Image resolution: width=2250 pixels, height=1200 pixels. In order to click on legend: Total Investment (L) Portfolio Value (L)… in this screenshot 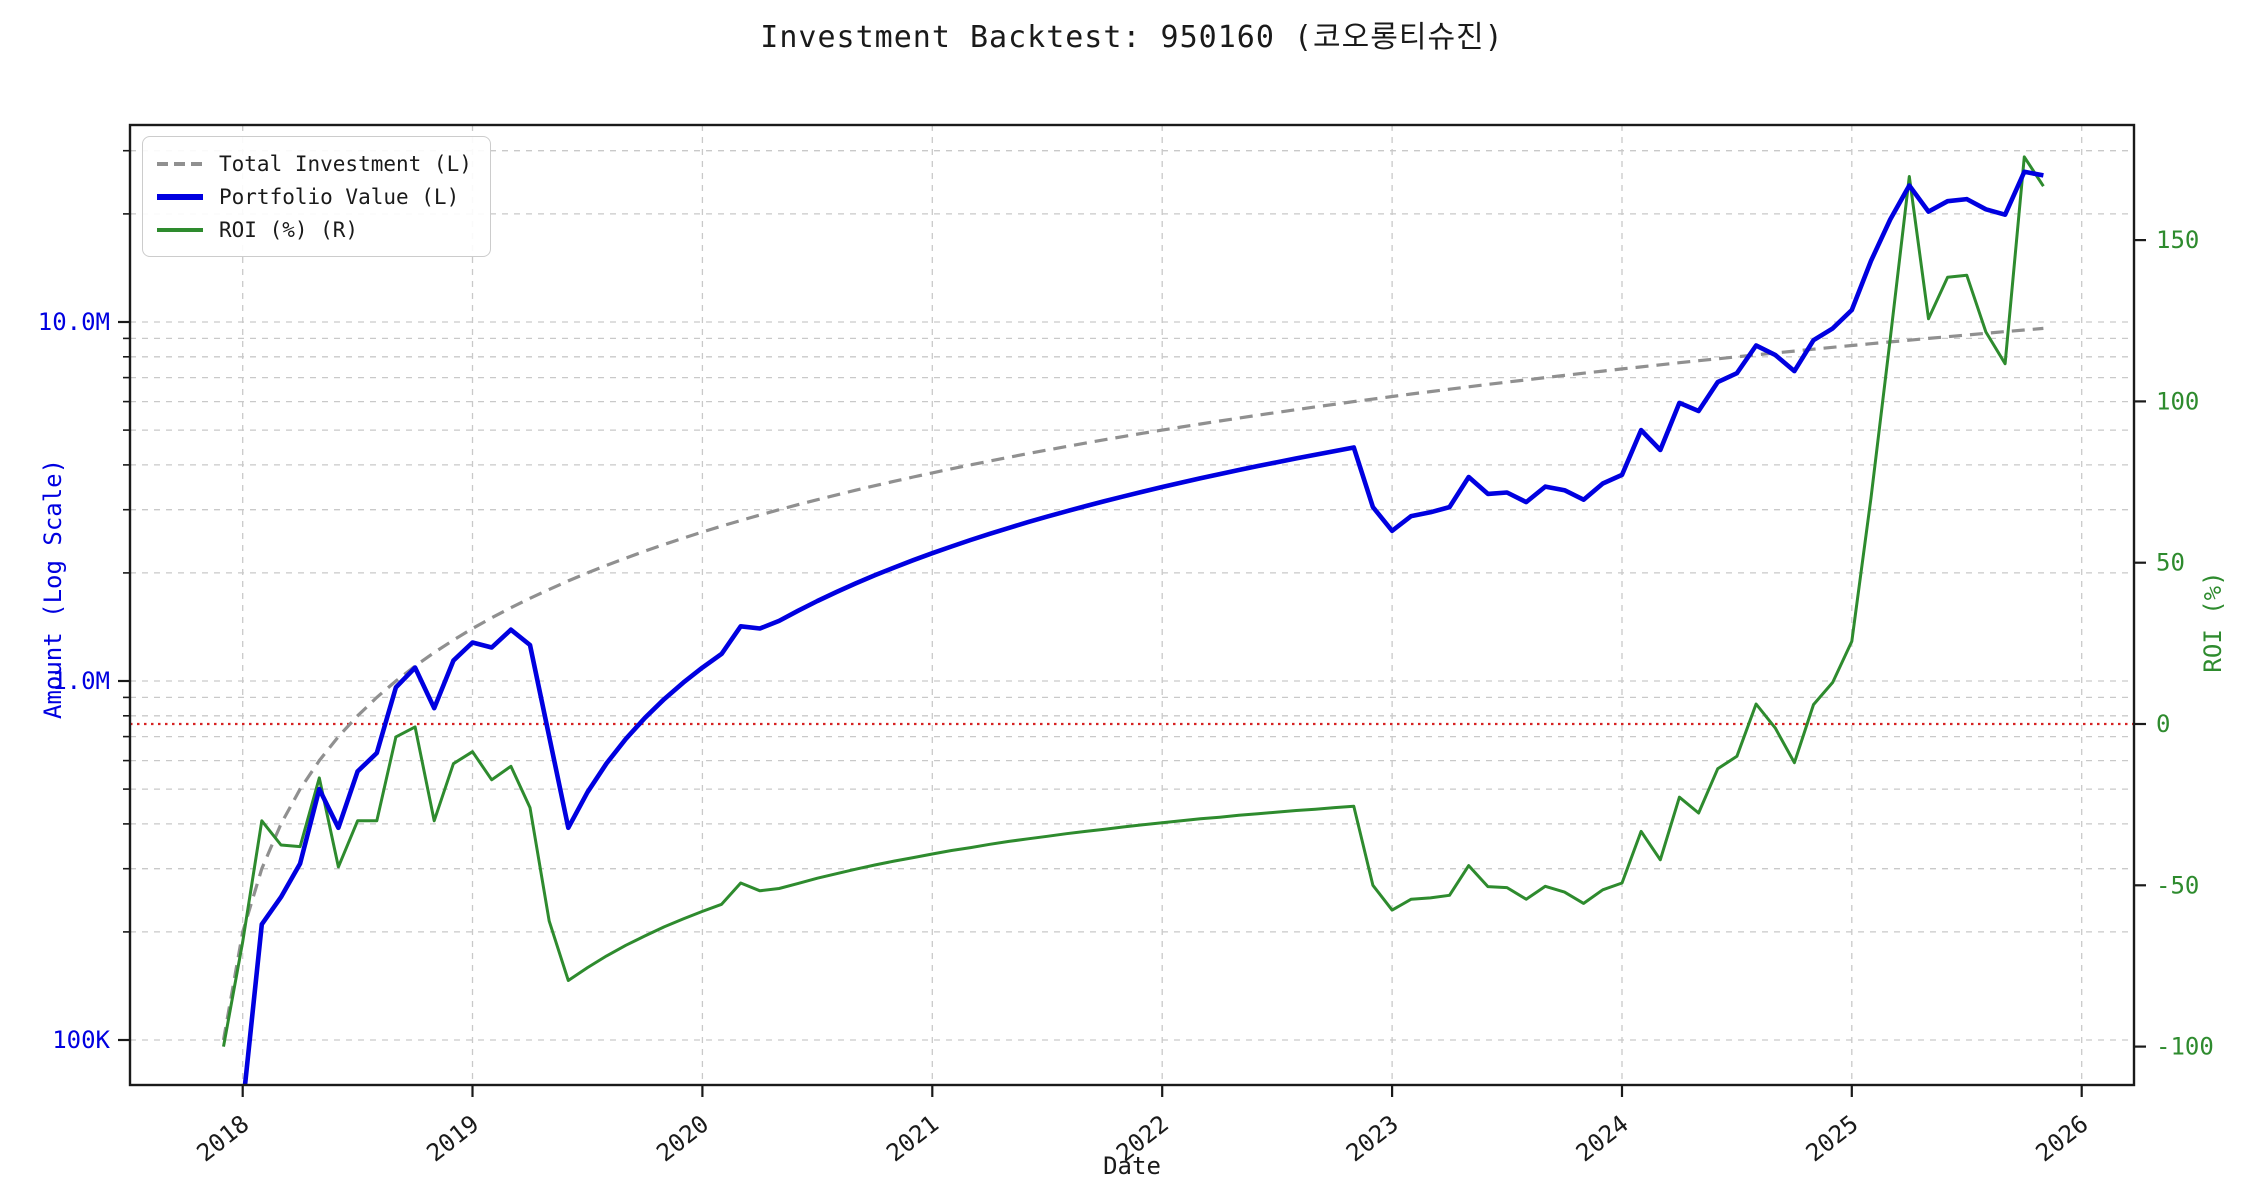, I will do `click(316, 196)`.